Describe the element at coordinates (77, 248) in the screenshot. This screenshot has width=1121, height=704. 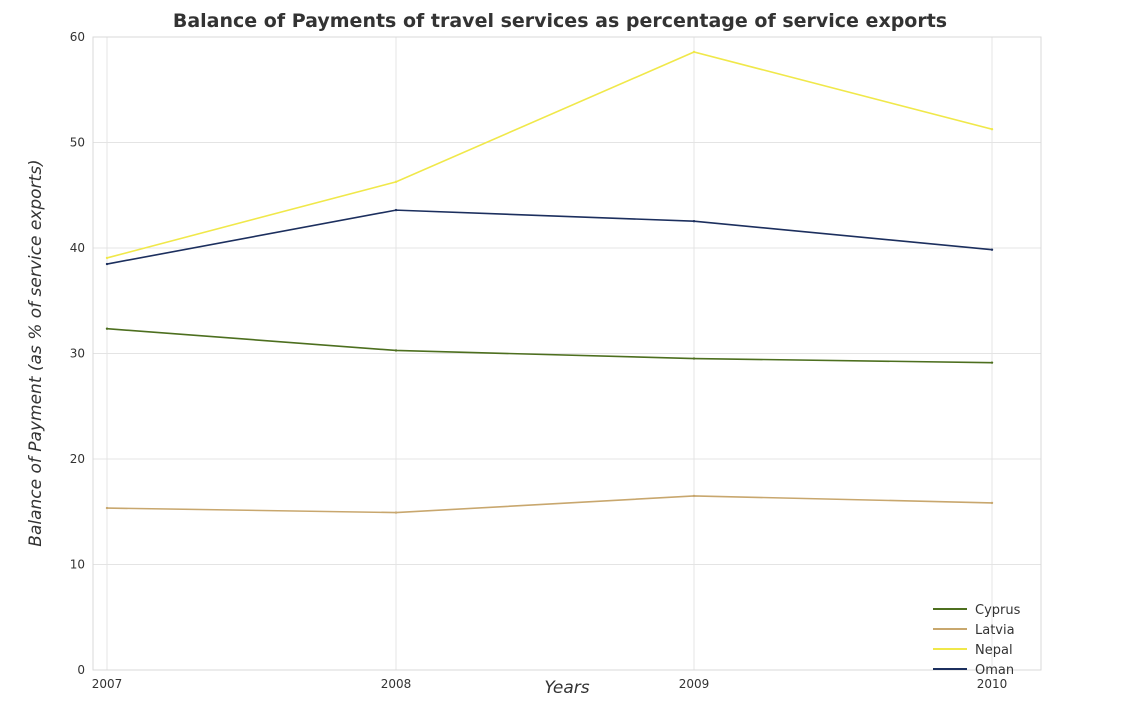
I see `y-tick-label: 40` at that location.